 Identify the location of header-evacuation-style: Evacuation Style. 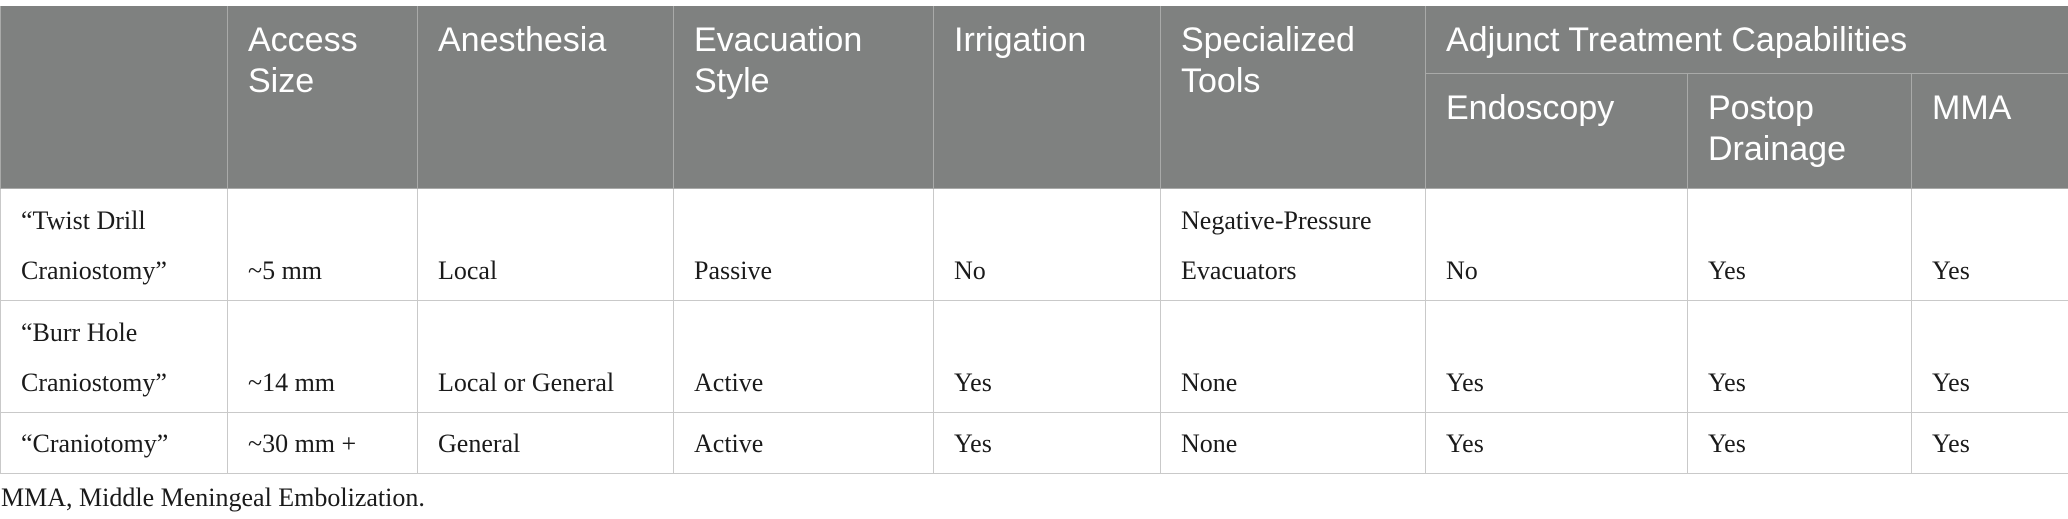
(803, 97).